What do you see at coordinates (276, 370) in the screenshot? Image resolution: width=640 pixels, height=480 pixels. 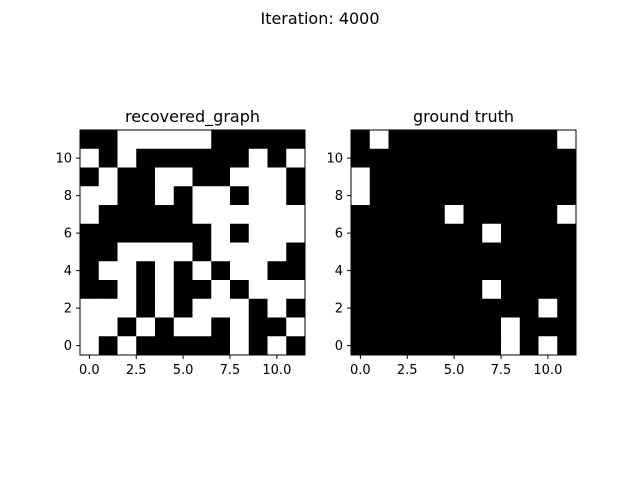 I see `x-tick-label: 10.0` at bounding box center [276, 370].